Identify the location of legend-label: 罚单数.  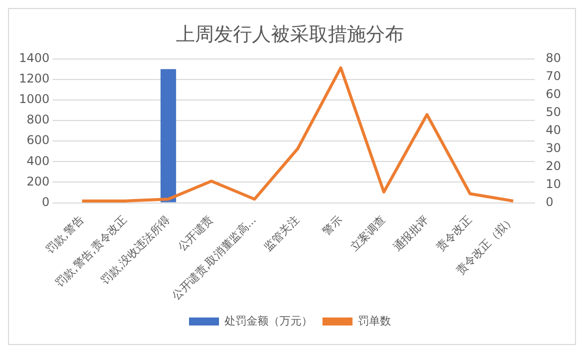
(374, 321).